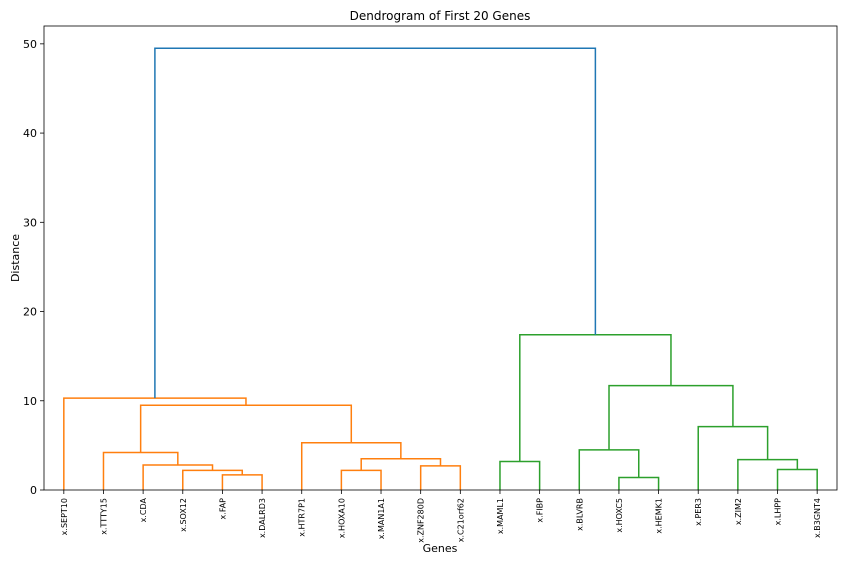 The height and width of the screenshot is (565, 848). What do you see at coordinates (738, 511) in the screenshot?
I see `leaf-label: x.ZIM2` at bounding box center [738, 511].